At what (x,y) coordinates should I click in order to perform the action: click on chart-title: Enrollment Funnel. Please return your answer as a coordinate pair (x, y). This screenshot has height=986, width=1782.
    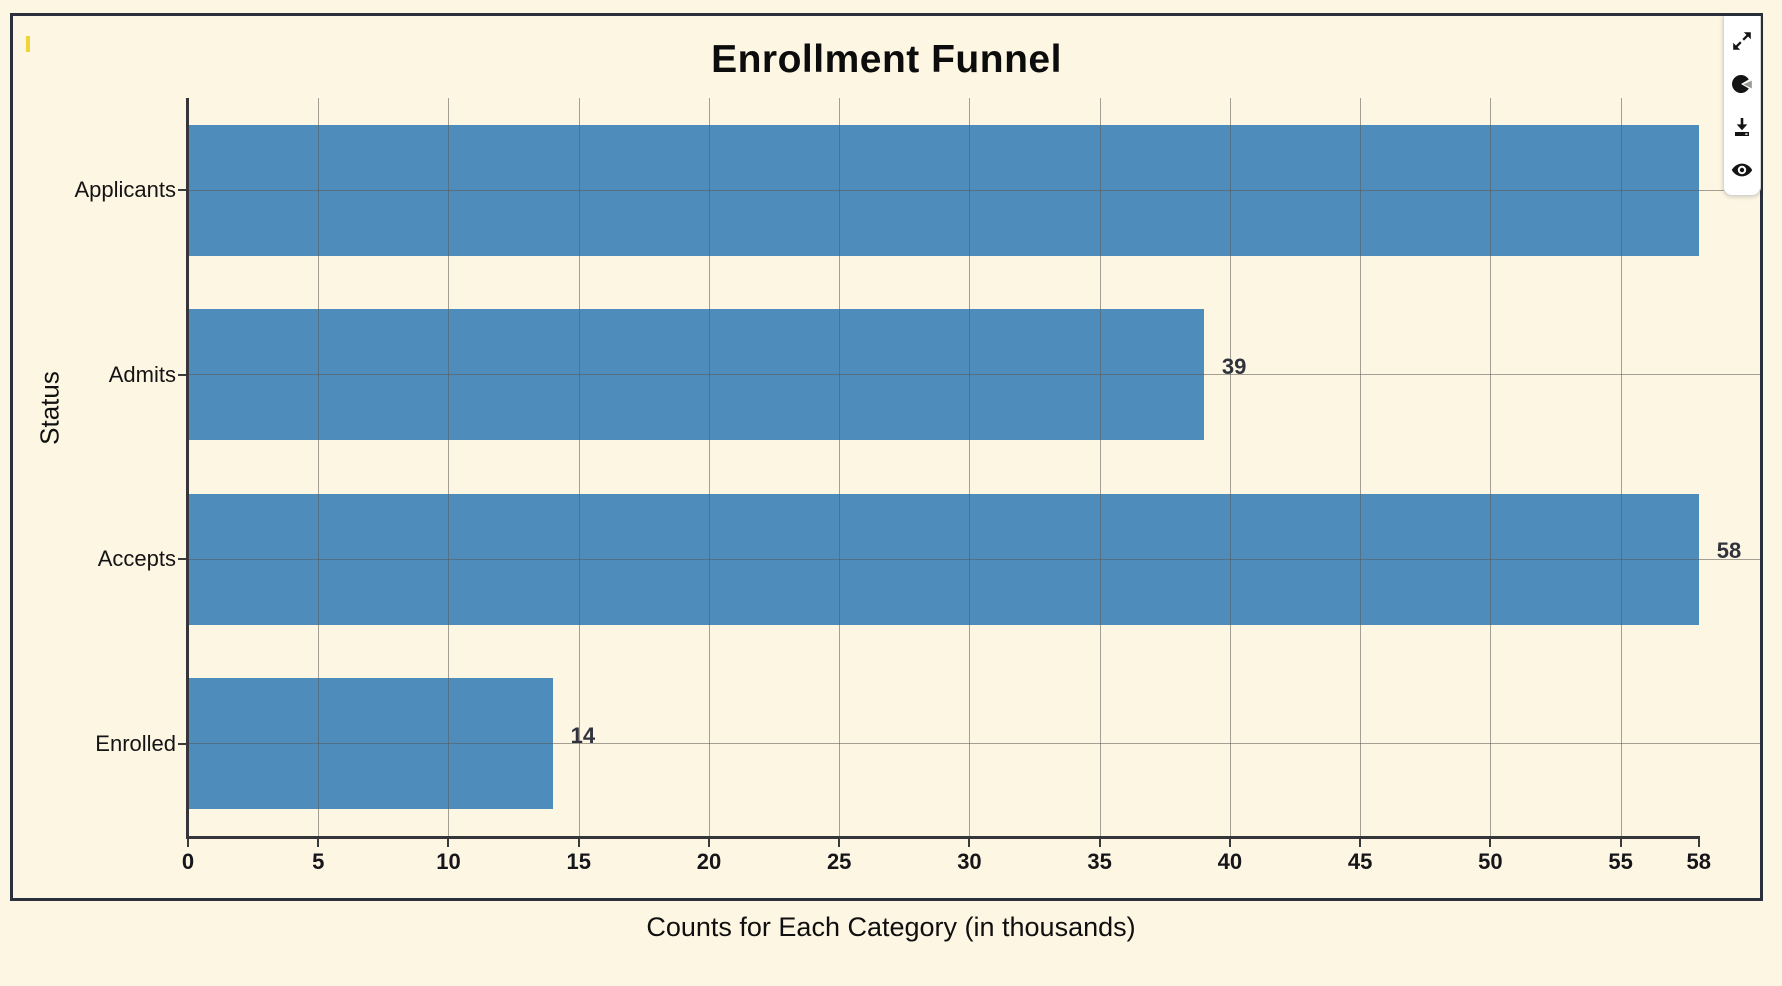
    Looking at the image, I should click on (886, 59).